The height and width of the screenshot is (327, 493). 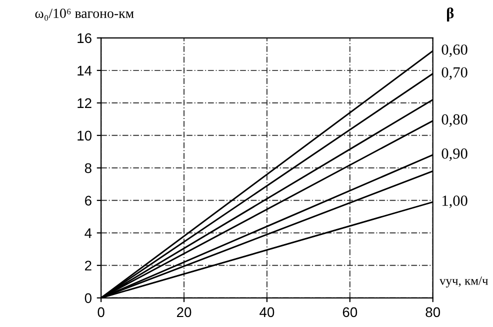 I want to click on y-tick-label: 12, so click(x=85, y=103).